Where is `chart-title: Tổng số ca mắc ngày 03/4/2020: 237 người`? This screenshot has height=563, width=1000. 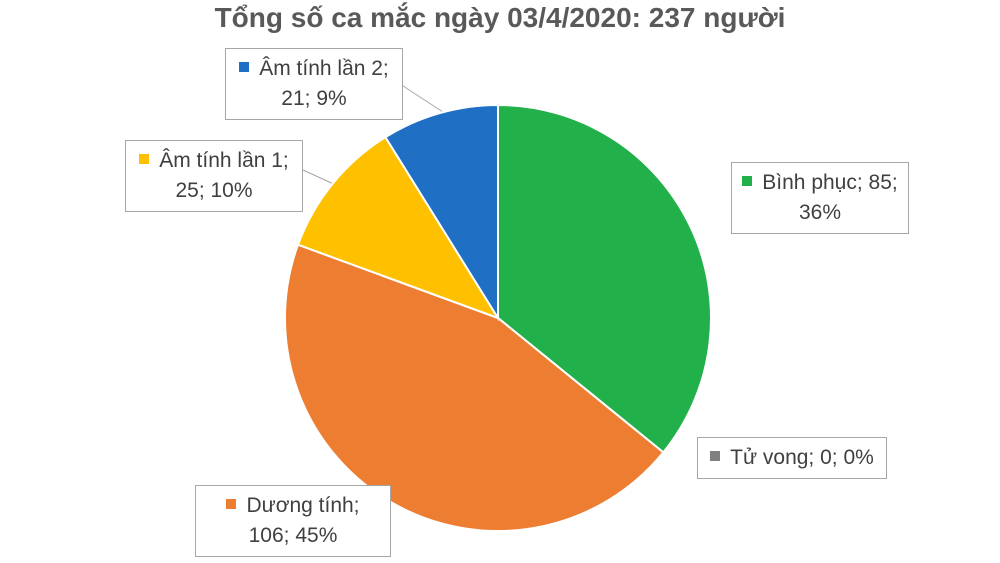
chart-title: Tổng số ca mắc ngày 03/4/2020: 237 người is located at coordinates (500, 17).